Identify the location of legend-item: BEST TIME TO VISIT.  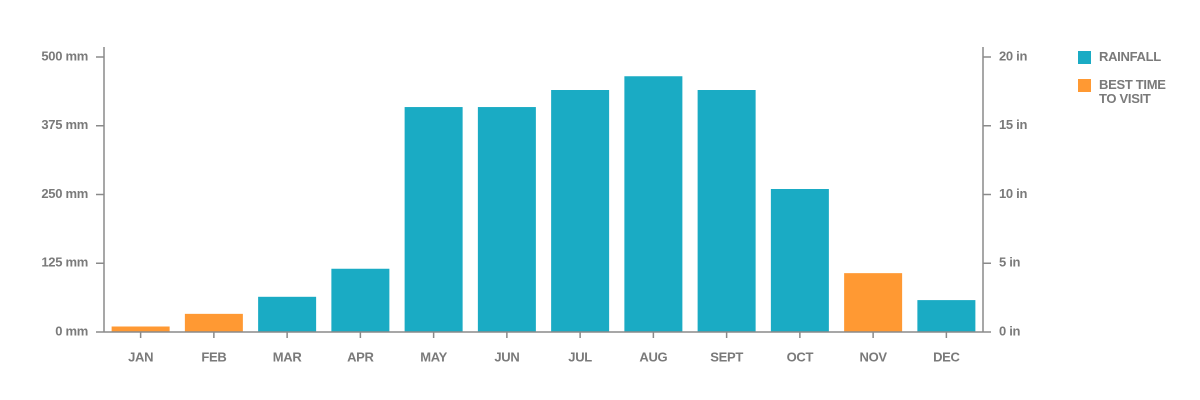
(1124, 92).